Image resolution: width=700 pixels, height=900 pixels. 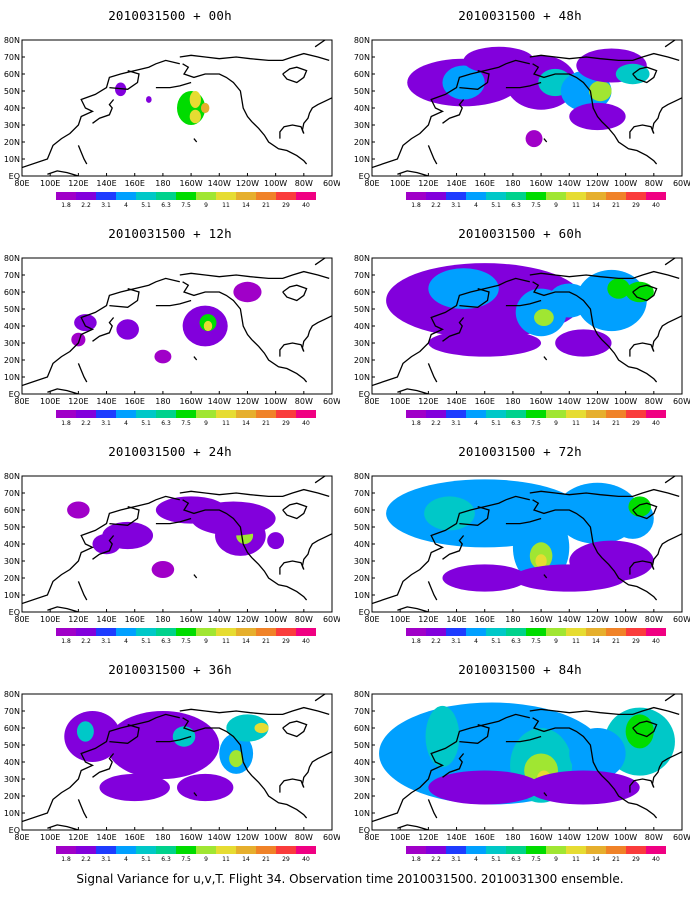 What do you see at coordinates (436, 641) in the screenshot?
I see `colorbar-label: 2.2` at bounding box center [436, 641].